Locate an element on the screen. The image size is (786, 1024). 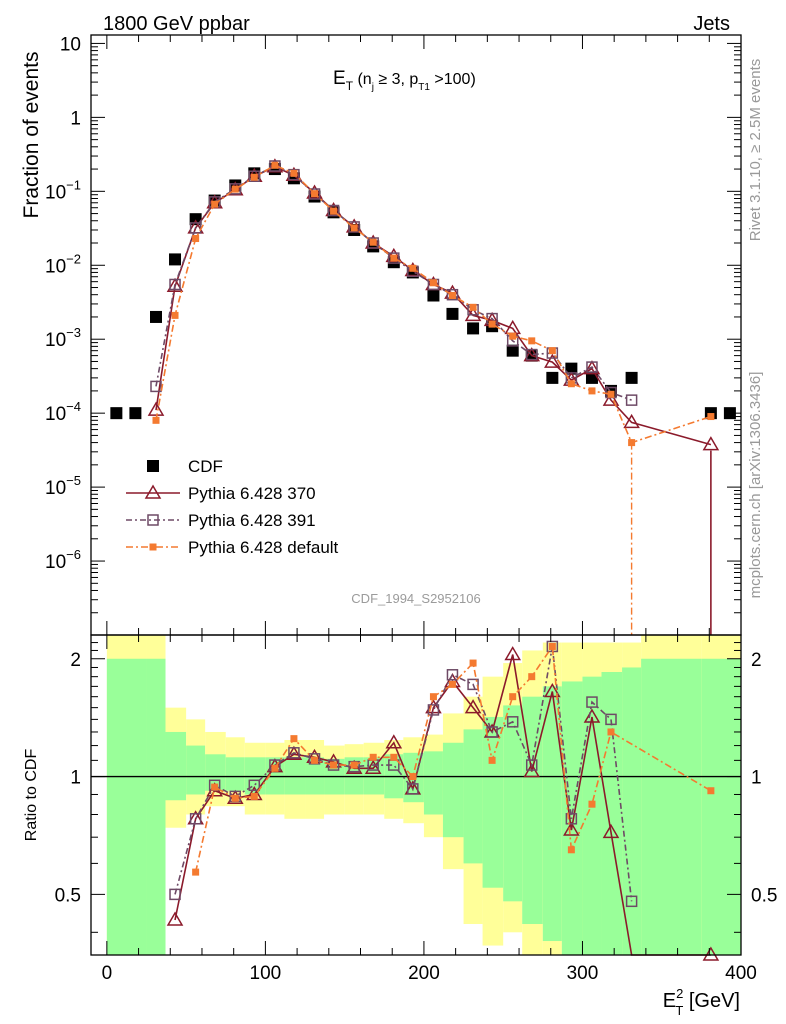
tick-exponent: −2 is located at coordinates (73, 258).